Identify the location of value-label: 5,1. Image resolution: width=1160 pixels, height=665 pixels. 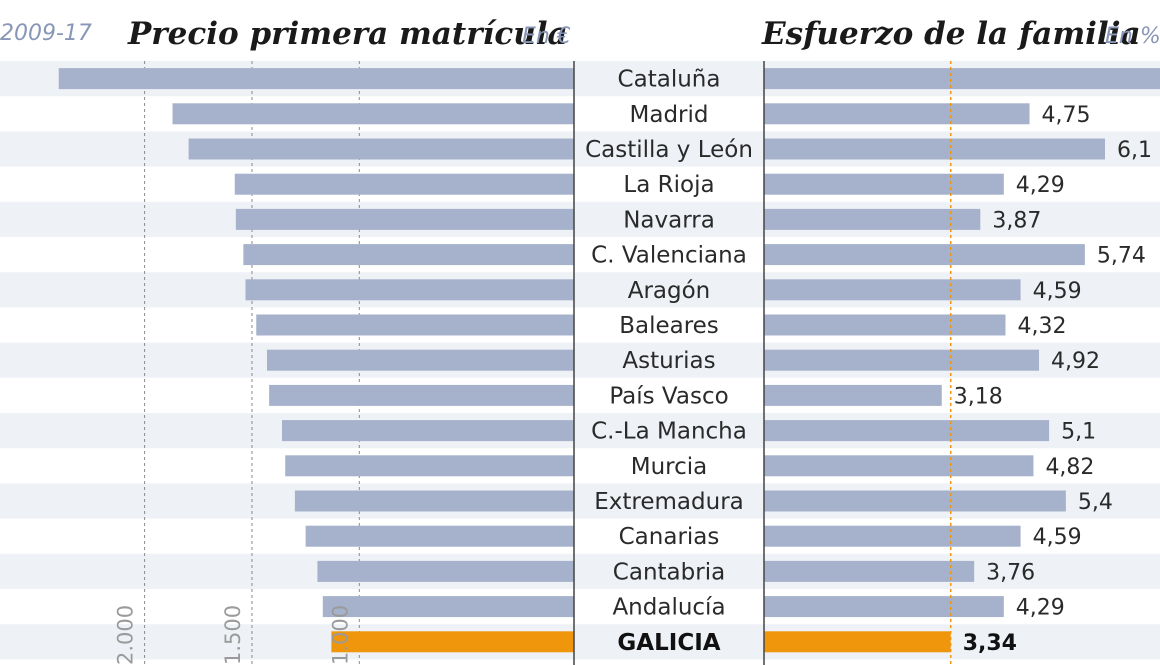
(1078, 432).